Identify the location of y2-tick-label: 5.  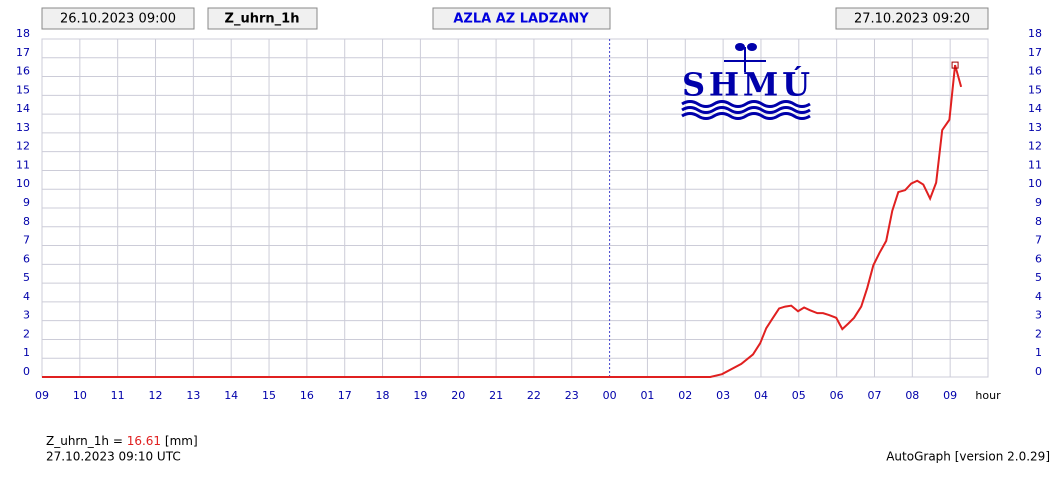
(1038, 277).